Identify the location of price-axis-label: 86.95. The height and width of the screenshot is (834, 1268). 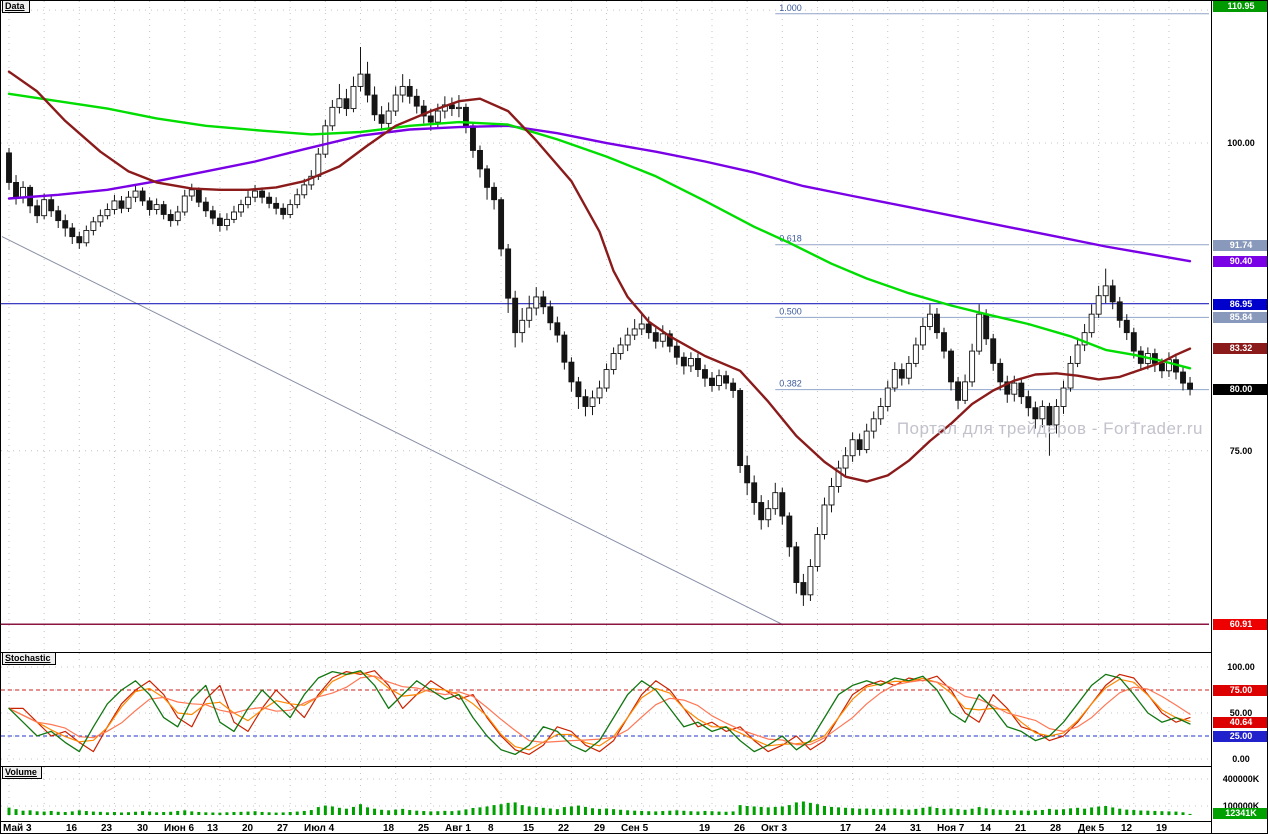
(1240, 304).